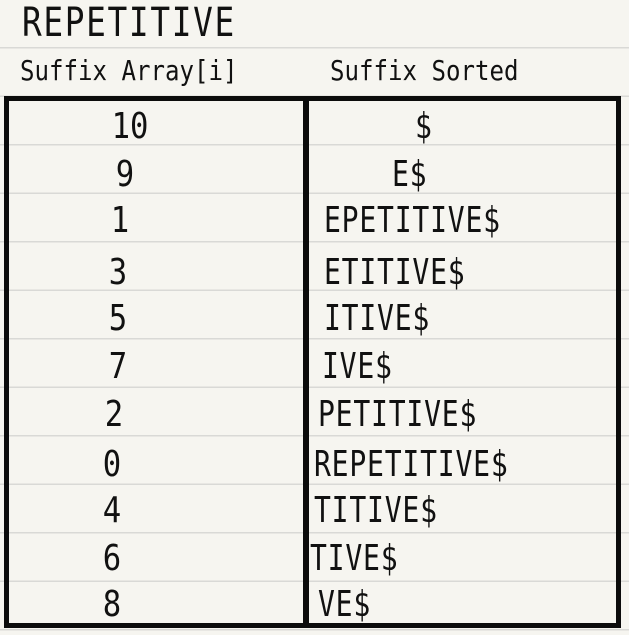  I want to click on sorted-suffix: REPETITIVE$, so click(411, 464).